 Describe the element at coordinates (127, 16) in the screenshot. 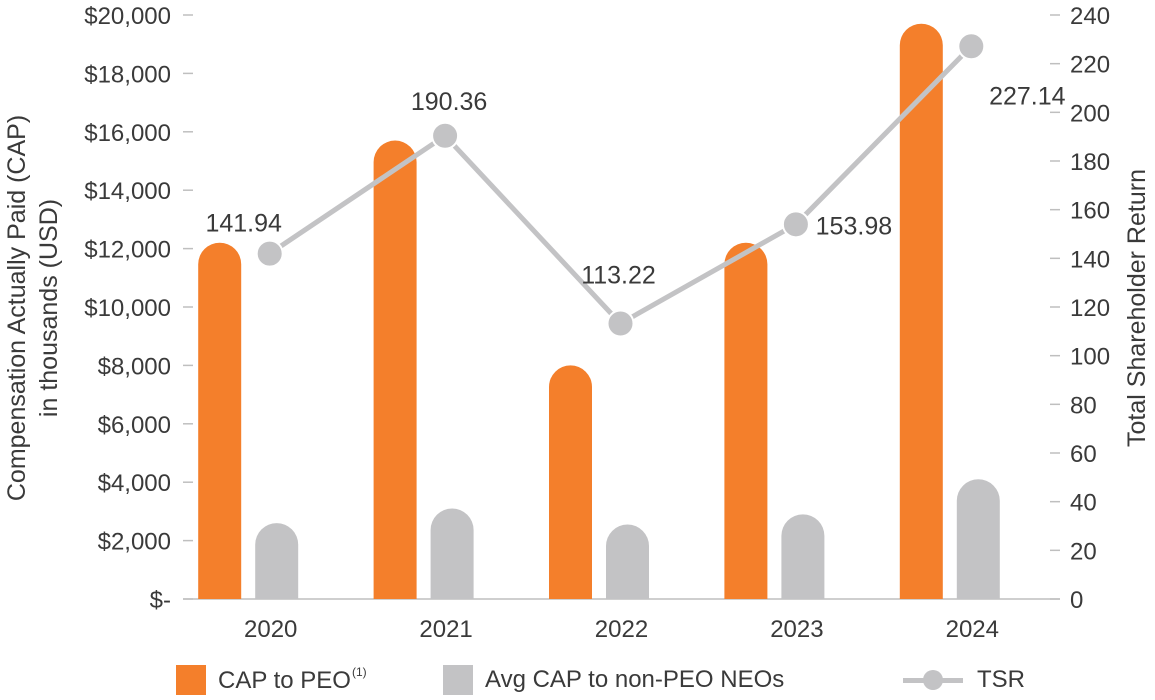

I see `y-left-tick-label: $20,000` at that location.